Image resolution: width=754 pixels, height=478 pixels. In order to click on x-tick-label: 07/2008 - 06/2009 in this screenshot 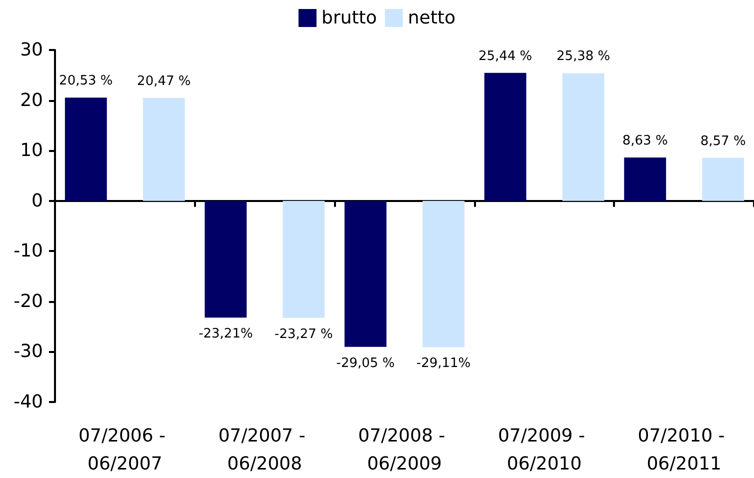, I will do `click(404, 450)`.